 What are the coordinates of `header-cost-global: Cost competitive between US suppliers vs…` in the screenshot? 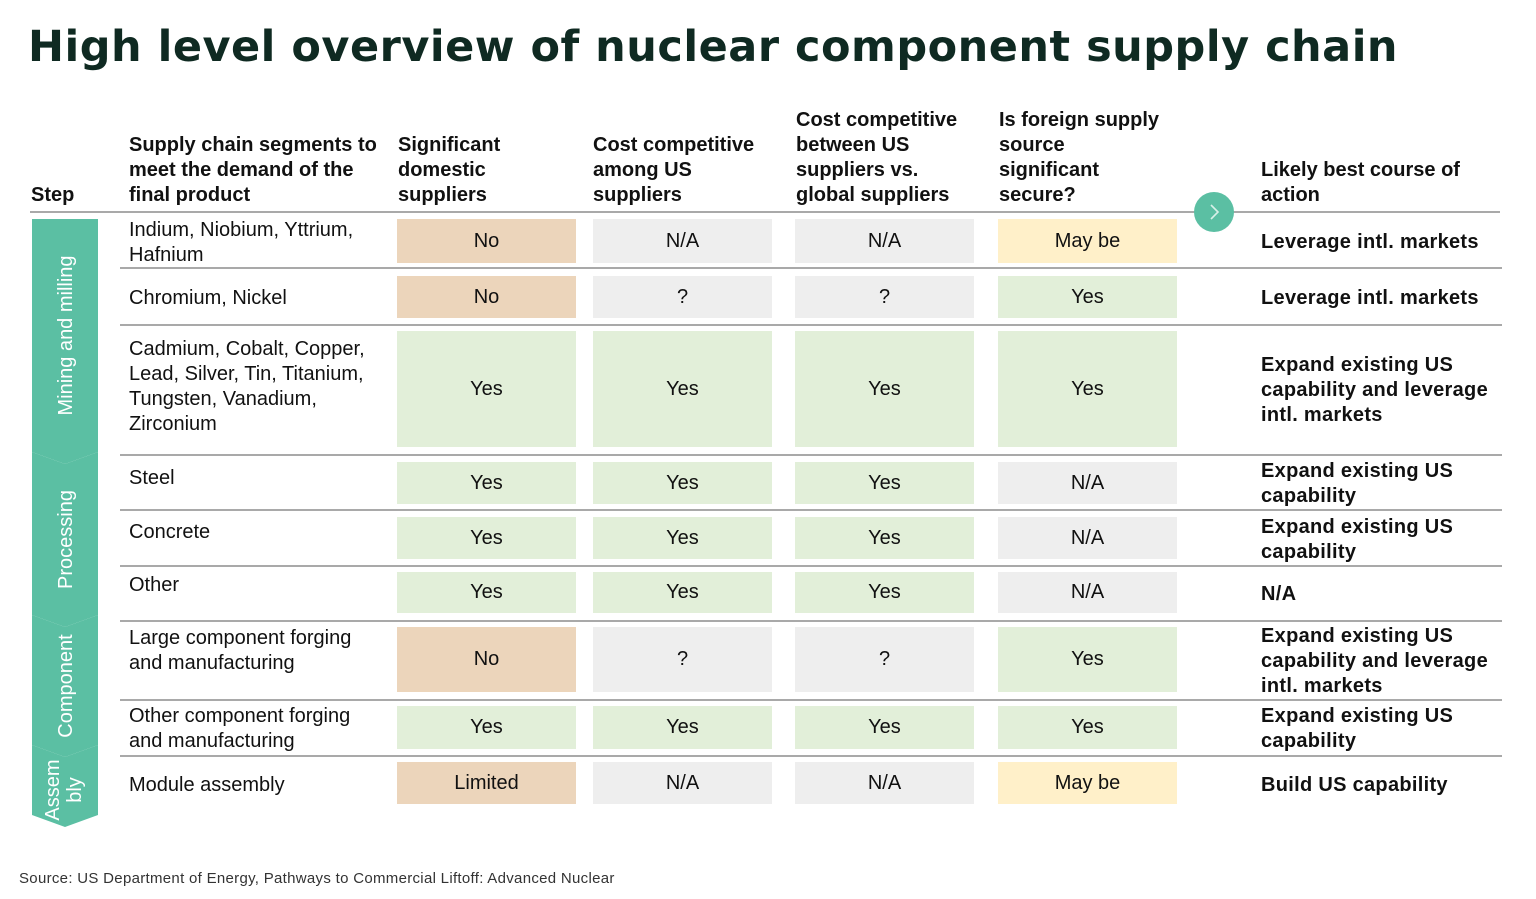 It's located at (886, 154).